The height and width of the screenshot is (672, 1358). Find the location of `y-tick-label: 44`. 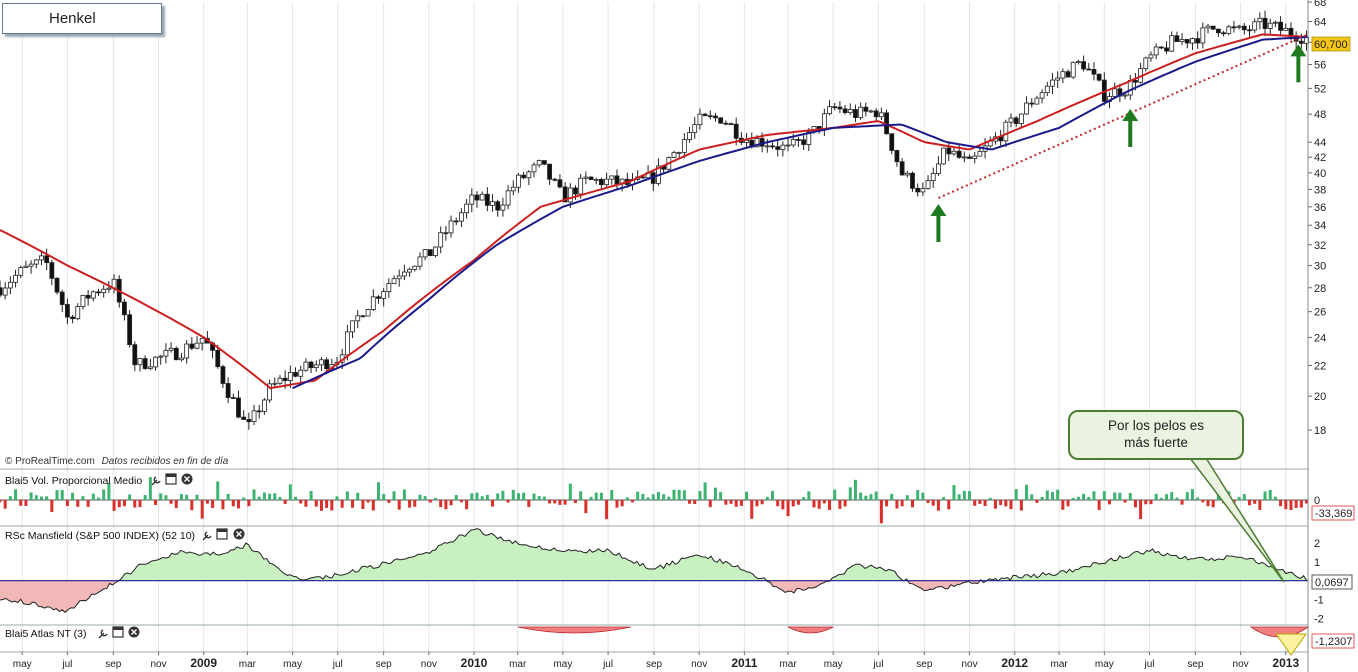

y-tick-label: 44 is located at coordinates (1320, 143).